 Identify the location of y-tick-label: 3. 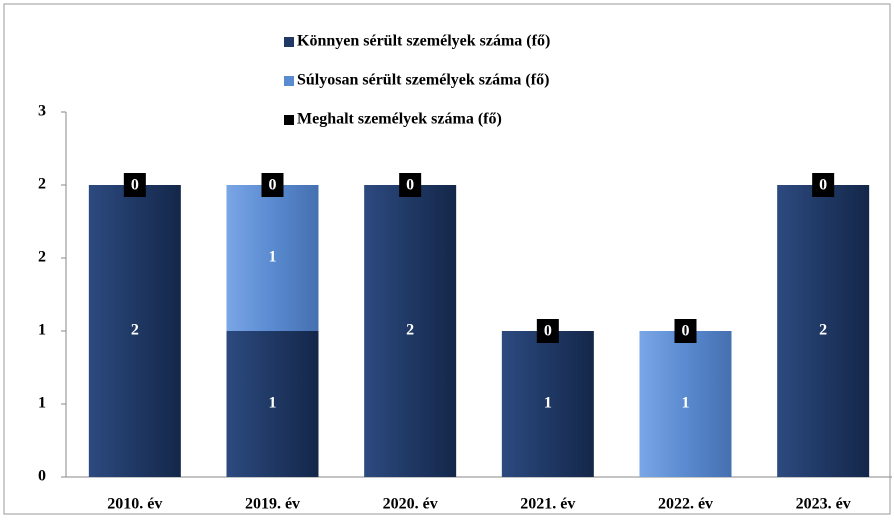
(42, 111).